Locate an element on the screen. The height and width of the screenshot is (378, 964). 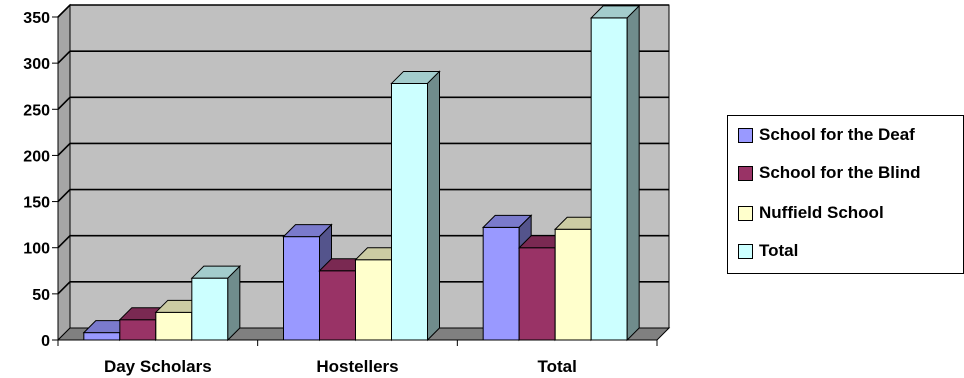
legend-item: Nuffield School is located at coordinates (811, 213).